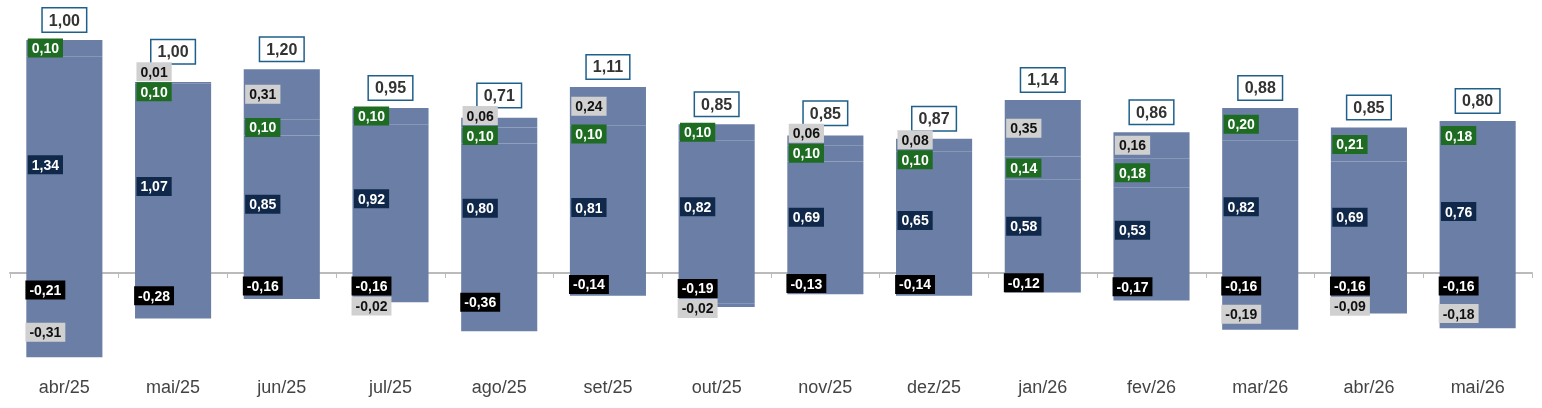 The image size is (1542, 408). What do you see at coordinates (825, 387) in the screenshot?
I see `x-tick-label: nov/25` at bounding box center [825, 387].